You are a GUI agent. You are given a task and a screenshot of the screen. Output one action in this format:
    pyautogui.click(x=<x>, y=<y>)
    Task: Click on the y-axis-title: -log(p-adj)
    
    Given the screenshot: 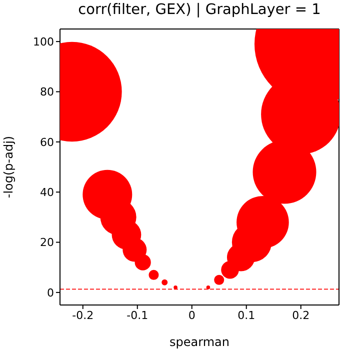 What is the action you would take?
    pyautogui.click(x=8, y=167)
    